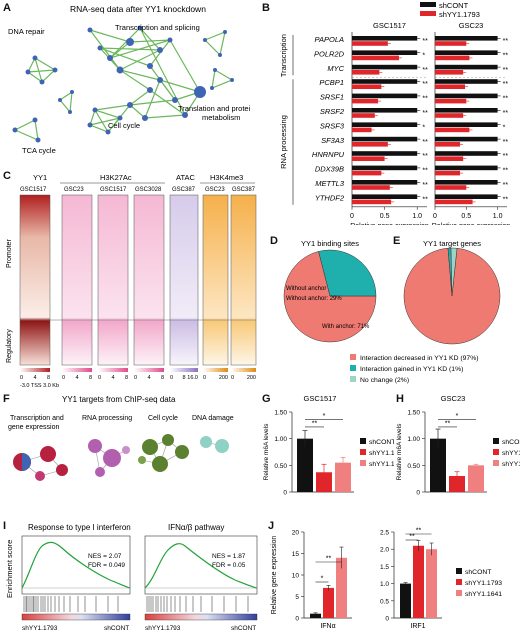  Describe the element at coordinates (251, 378) in the screenshot. I see `c-scale-tick: 200` at that location.